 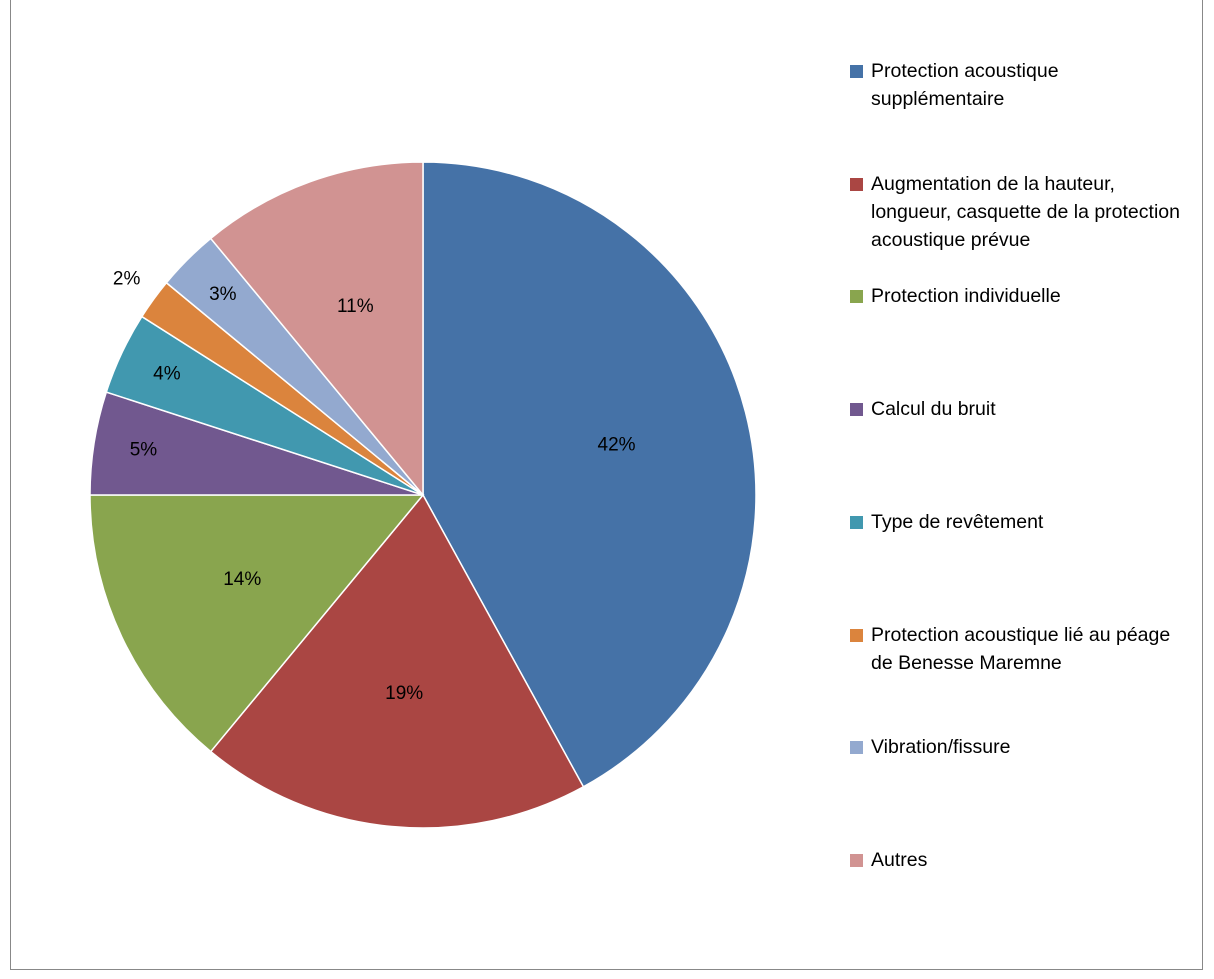 I want to click on legend-item: Vibration/fissure, so click(x=1022, y=747).